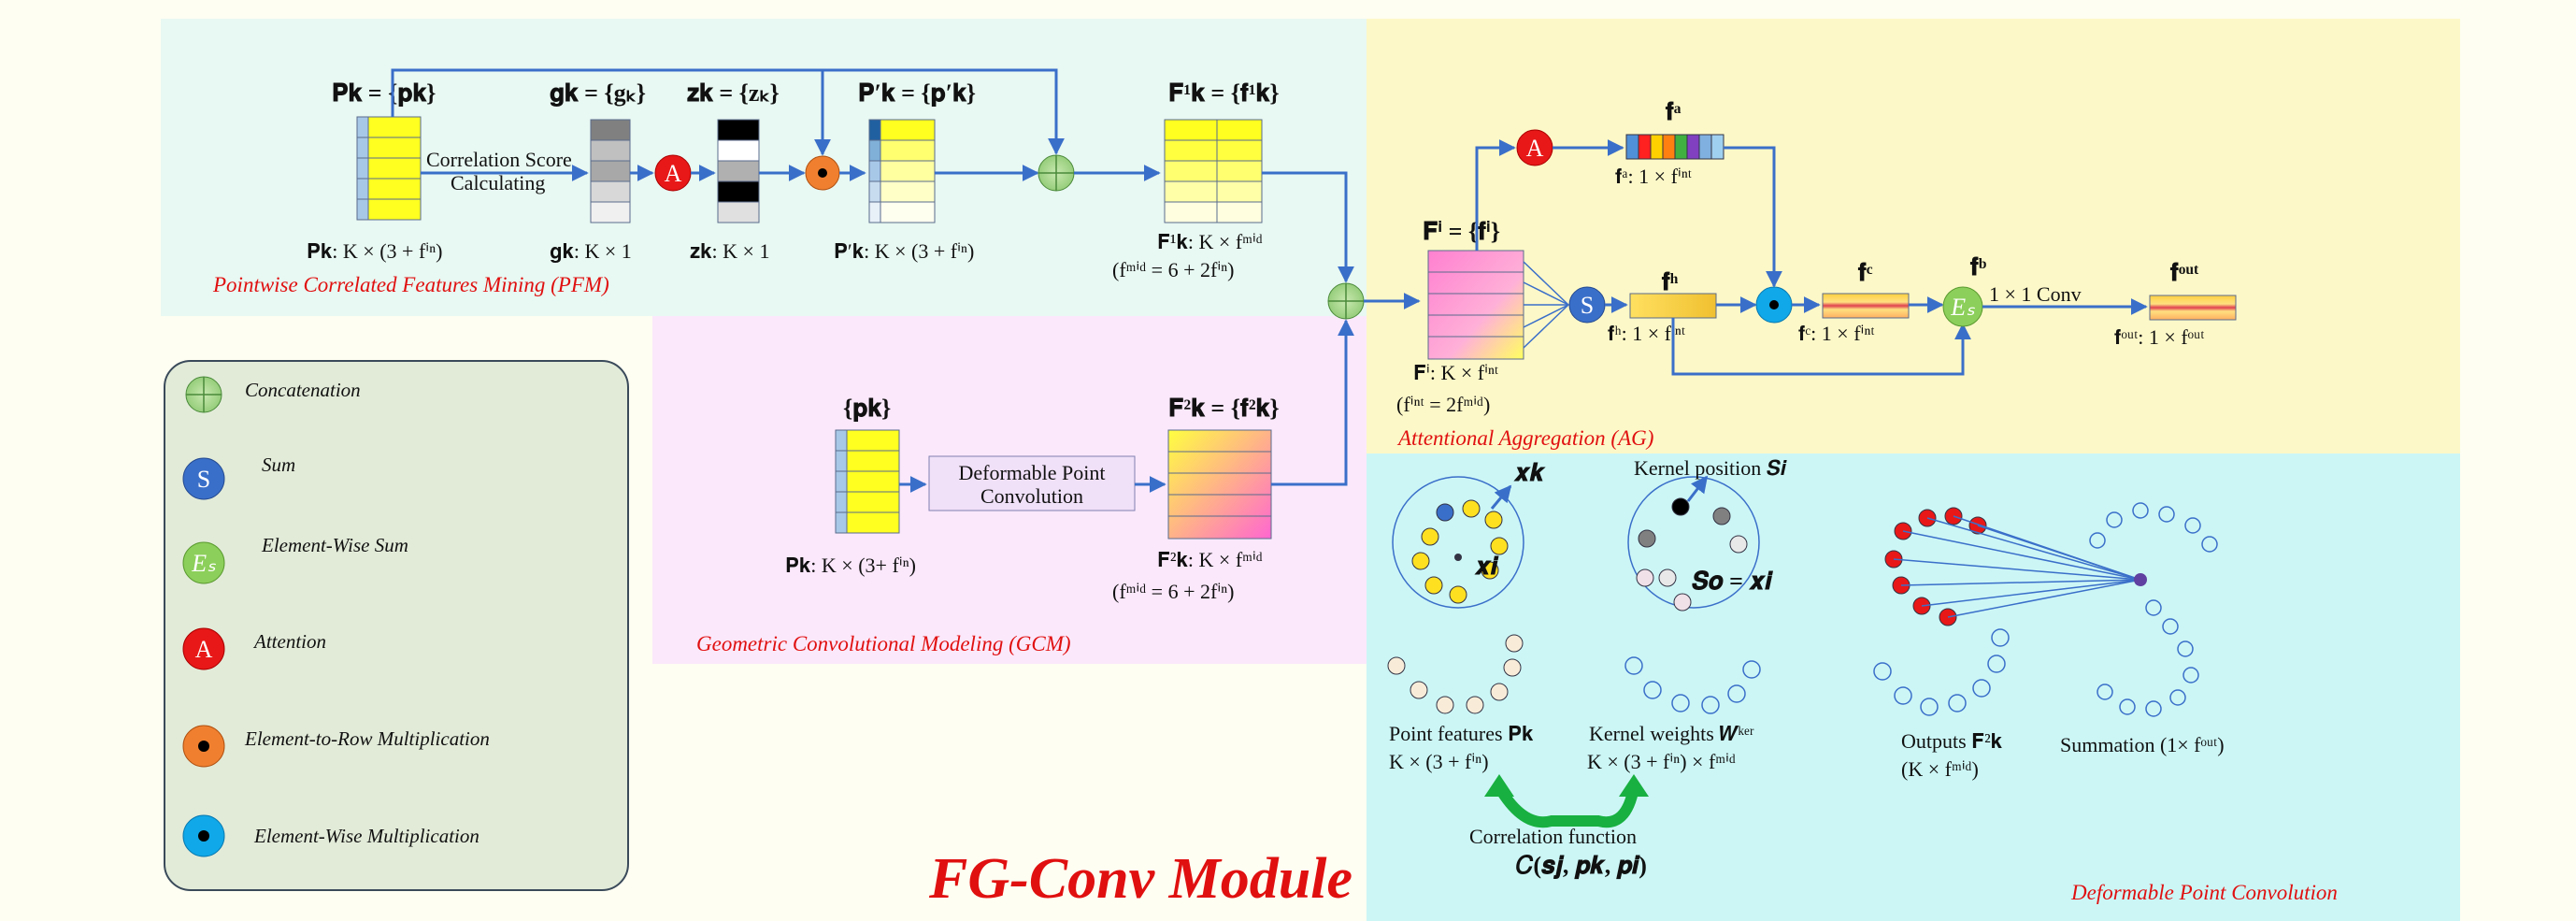  I want to click on ag-section-title: Attentional Aggregation (AG), so click(1524, 438).